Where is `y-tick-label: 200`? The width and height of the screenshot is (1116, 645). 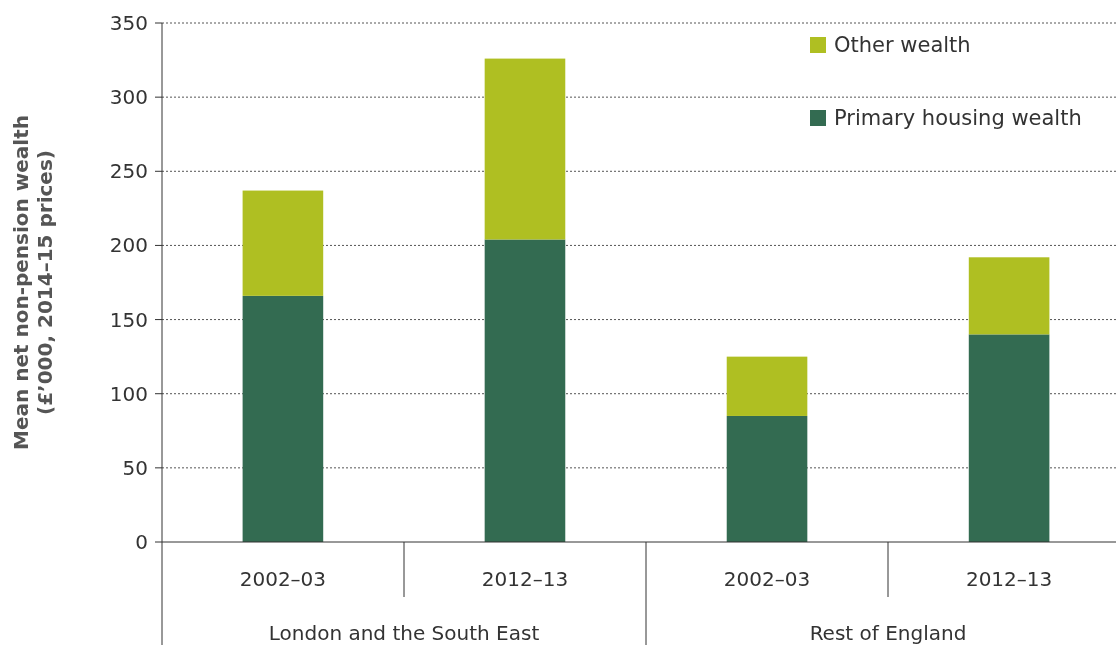 y-tick-label: 200 is located at coordinates (128, 245).